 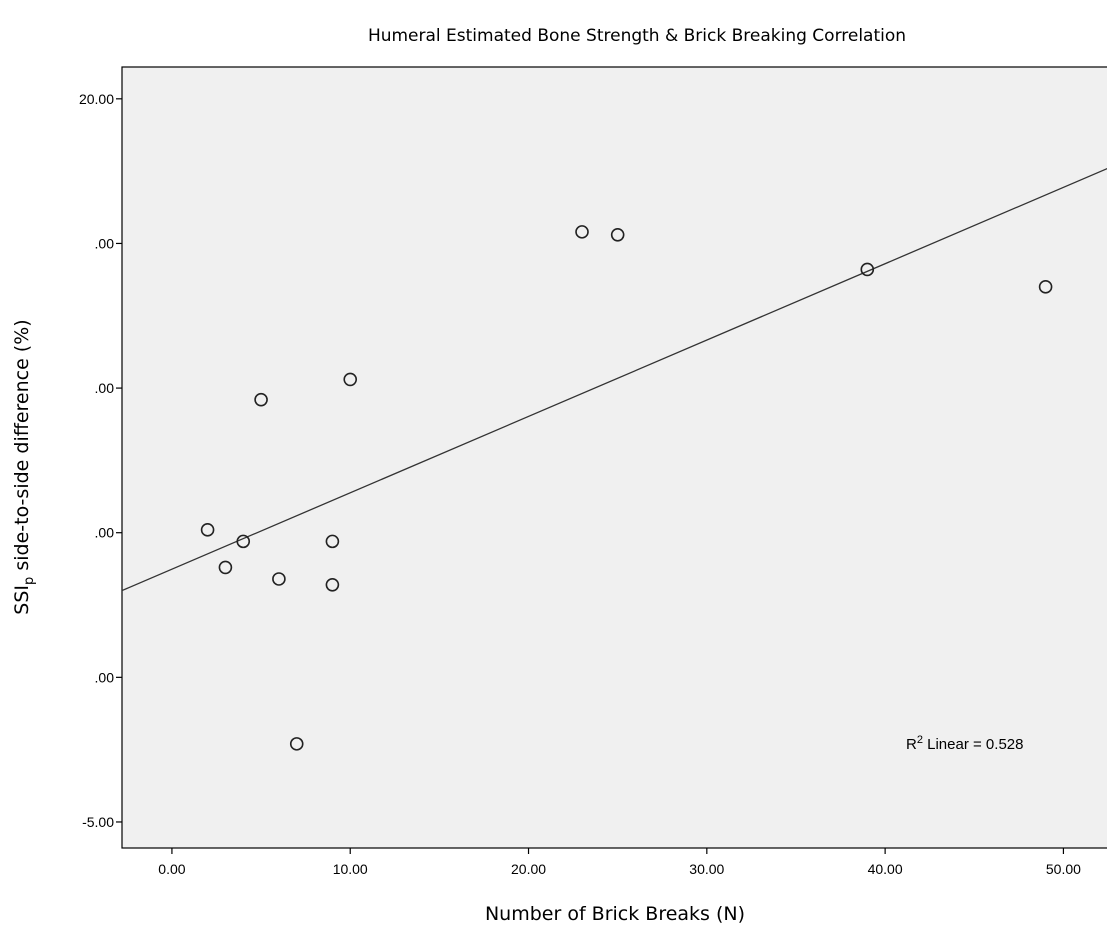 What do you see at coordinates (528, 869) in the screenshot?
I see `x-tick-label: 20.00` at bounding box center [528, 869].